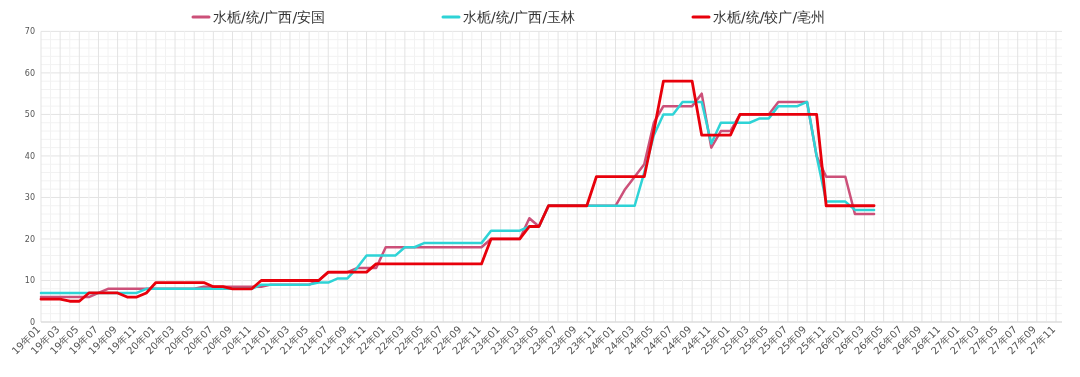 The image size is (1080, 377). I want to click on y-tick-label: 0, so click(32, 322).